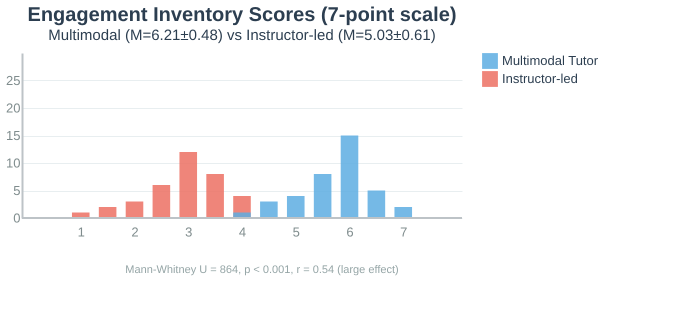 The width and height of the screenshot is (693, 320). What do you see at coordinates (404, 232) in the screenshot?
I see `x-tick-label: 7` at bounding box center [404, 232].